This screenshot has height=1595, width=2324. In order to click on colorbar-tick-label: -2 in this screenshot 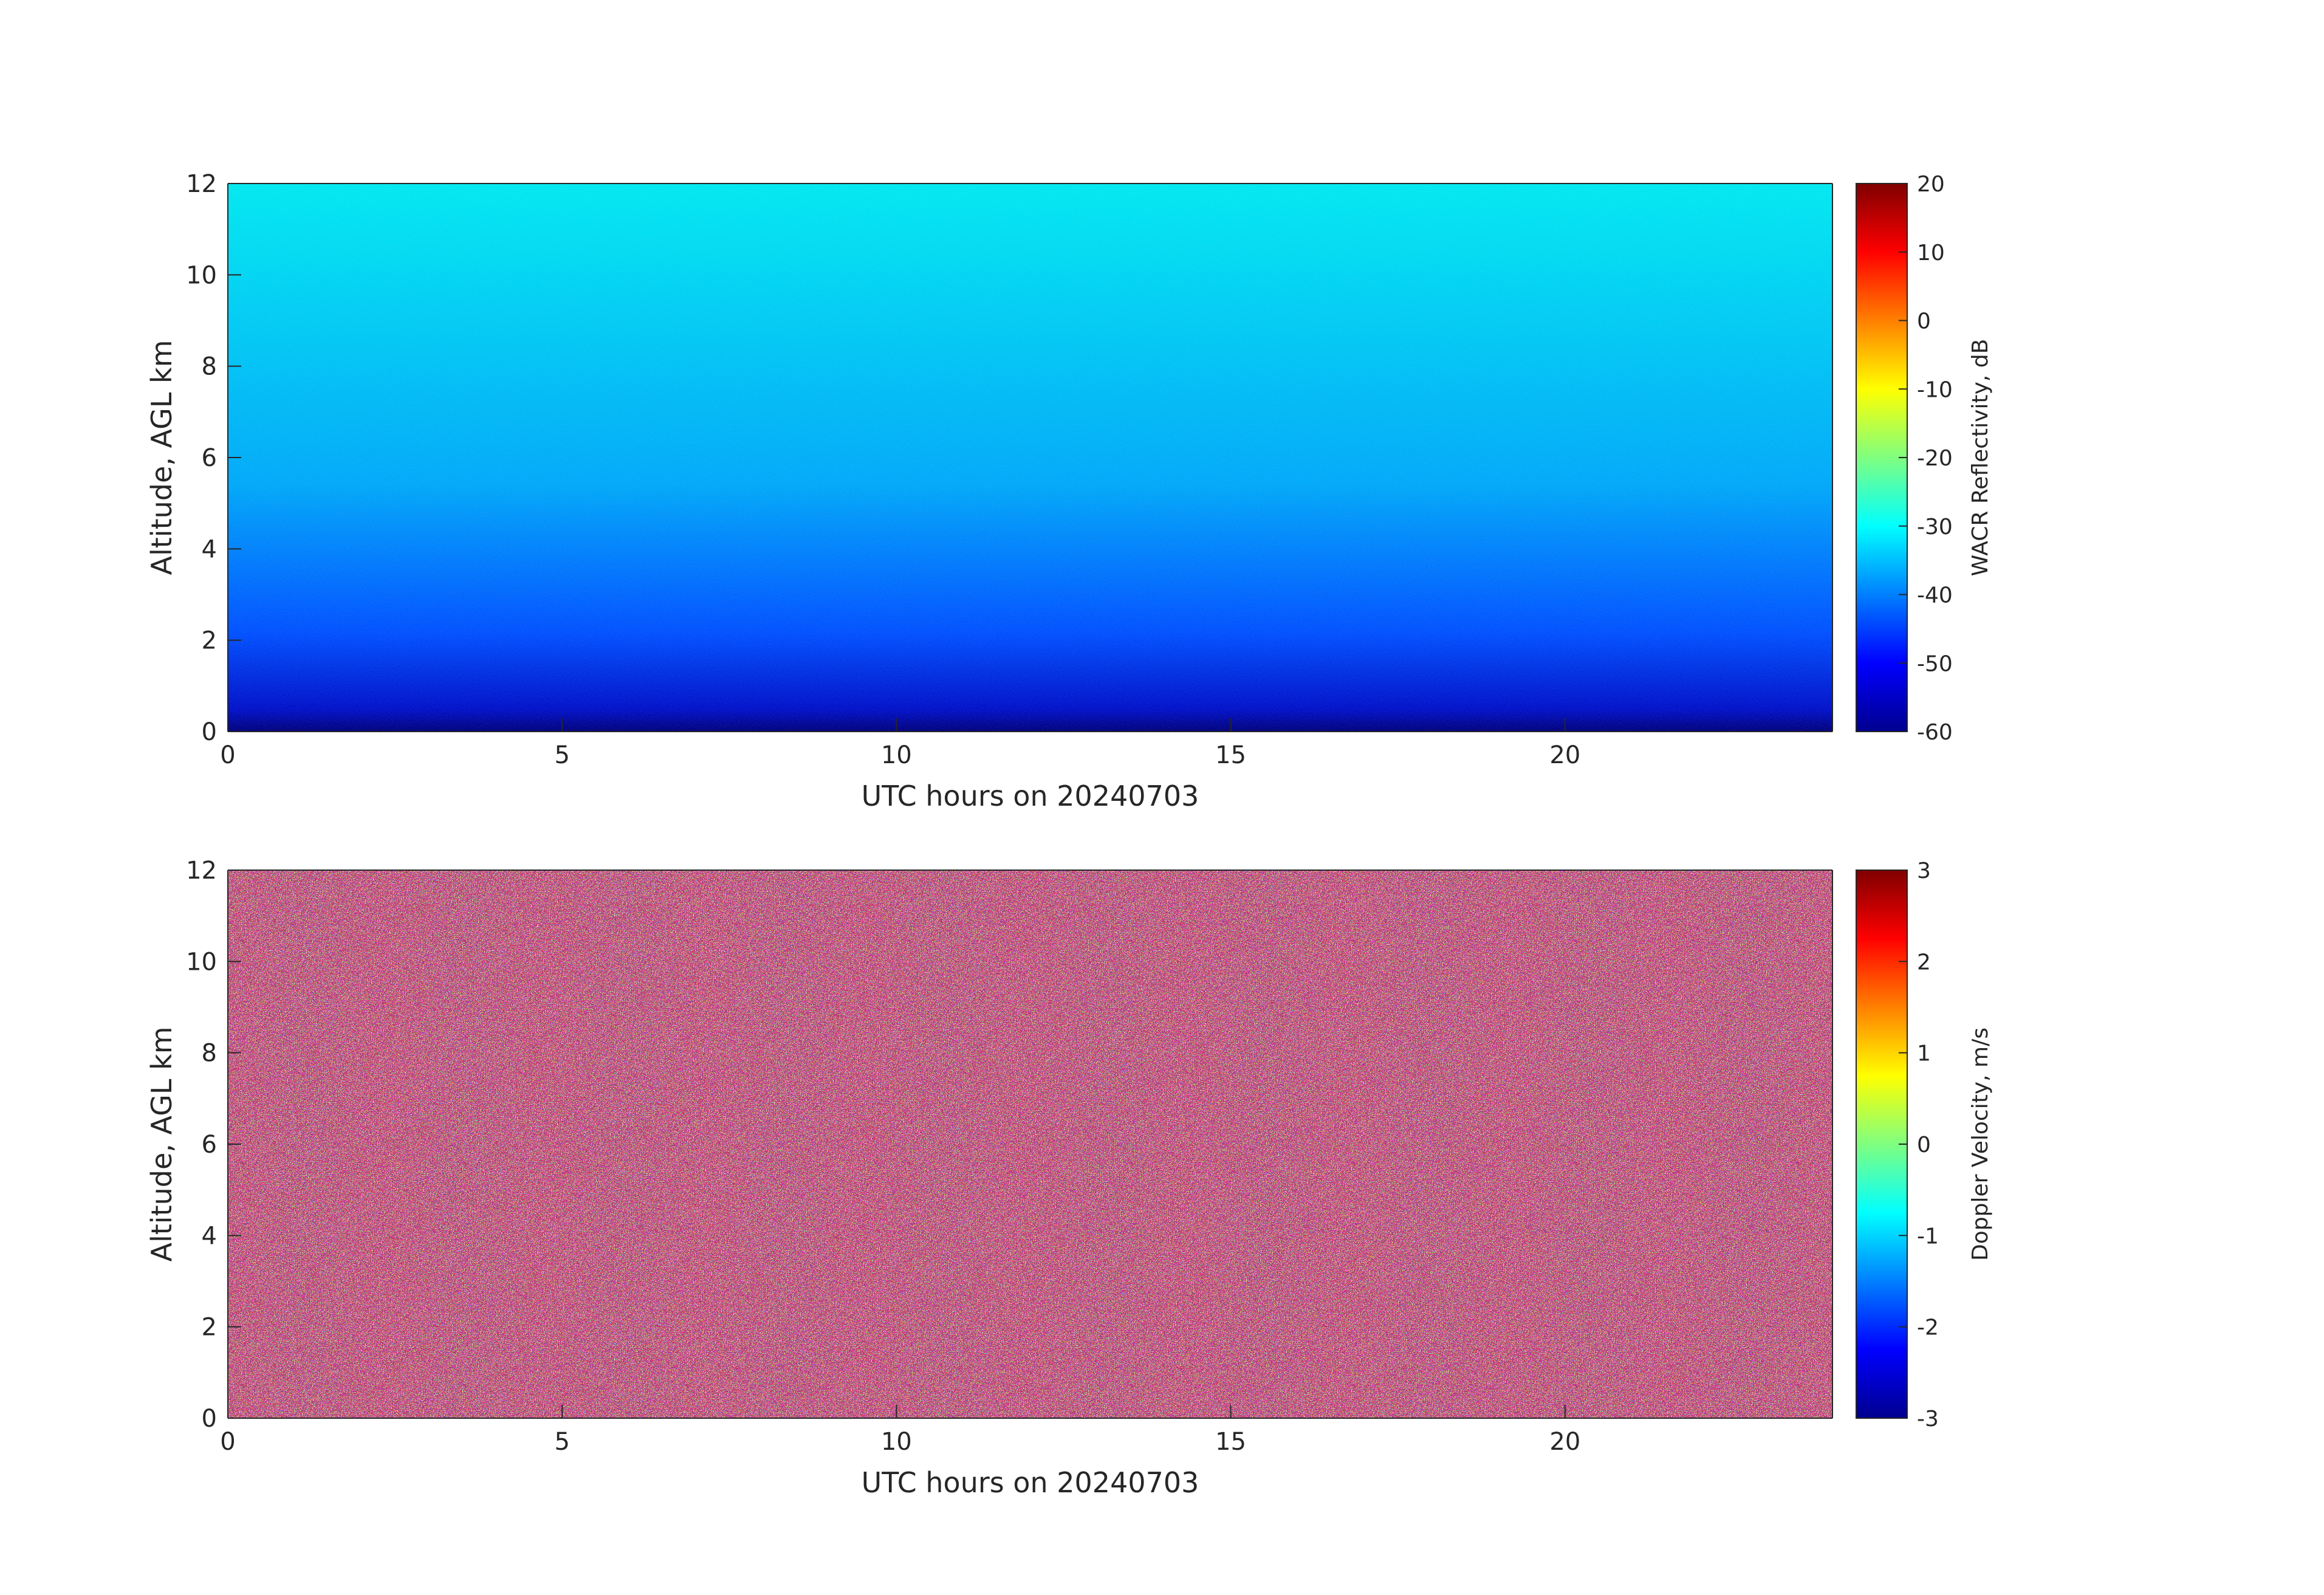, I will do `click(1928, 1327)`.